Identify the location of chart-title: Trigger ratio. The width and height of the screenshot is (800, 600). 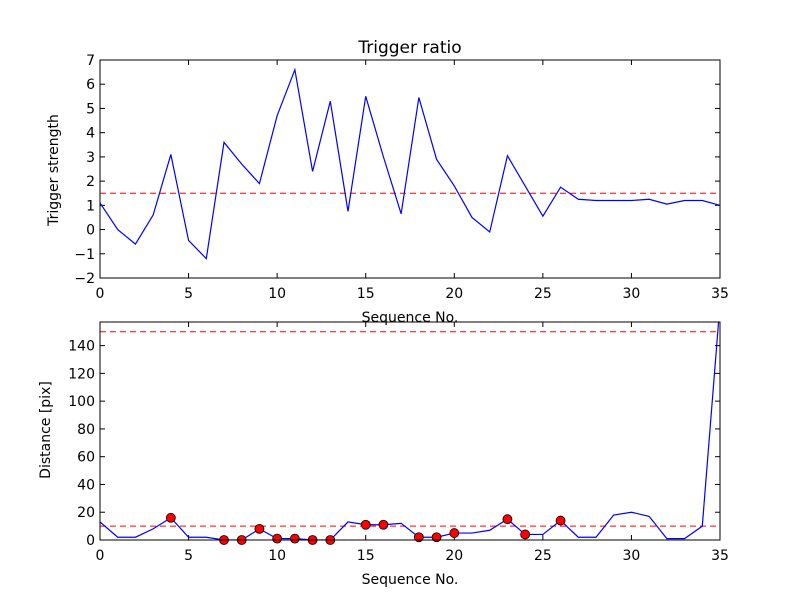
(409, 48).